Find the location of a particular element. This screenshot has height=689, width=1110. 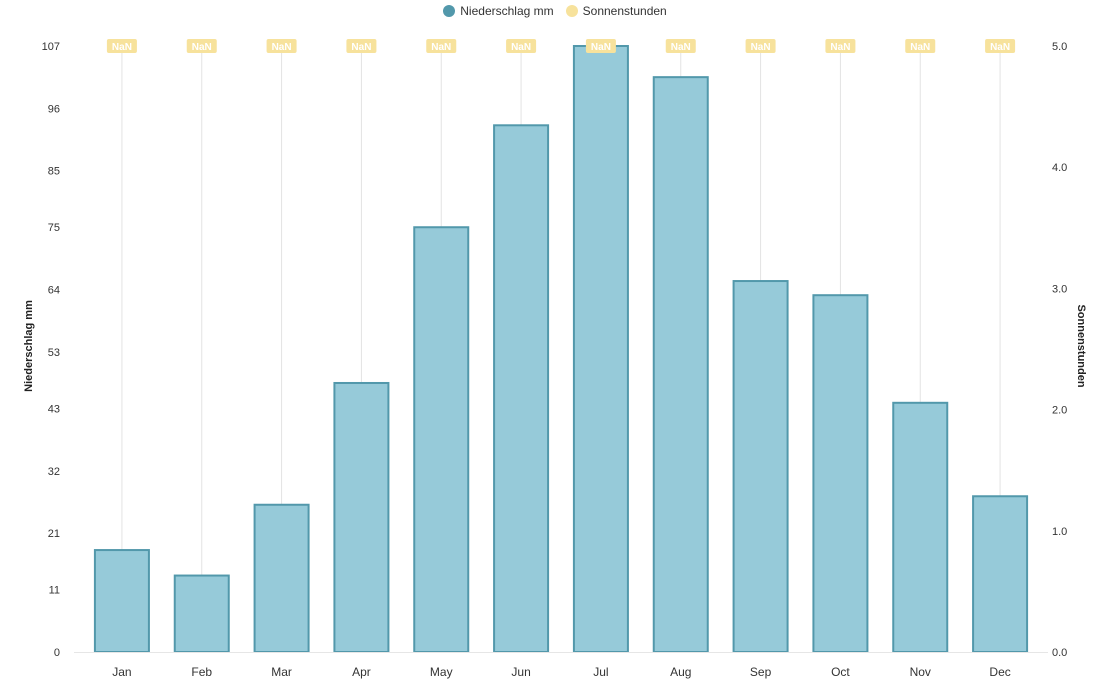

y-tick-label: 64 is located at coordinates (54, 291).